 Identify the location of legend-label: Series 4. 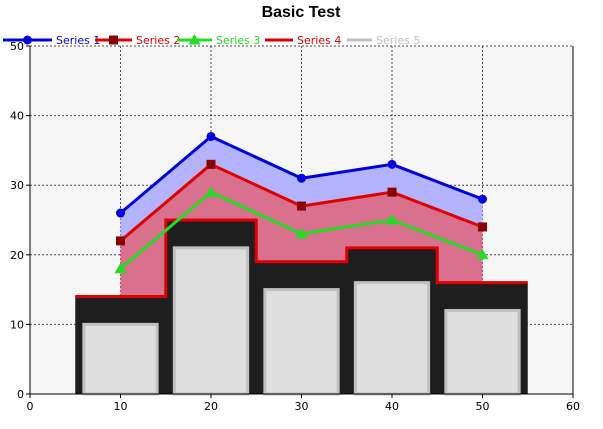
(319, 40).